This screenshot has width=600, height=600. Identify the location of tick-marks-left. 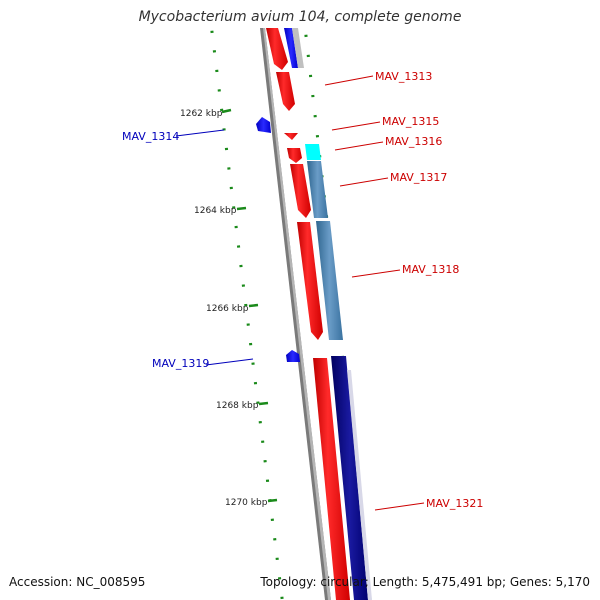
(247, 315).